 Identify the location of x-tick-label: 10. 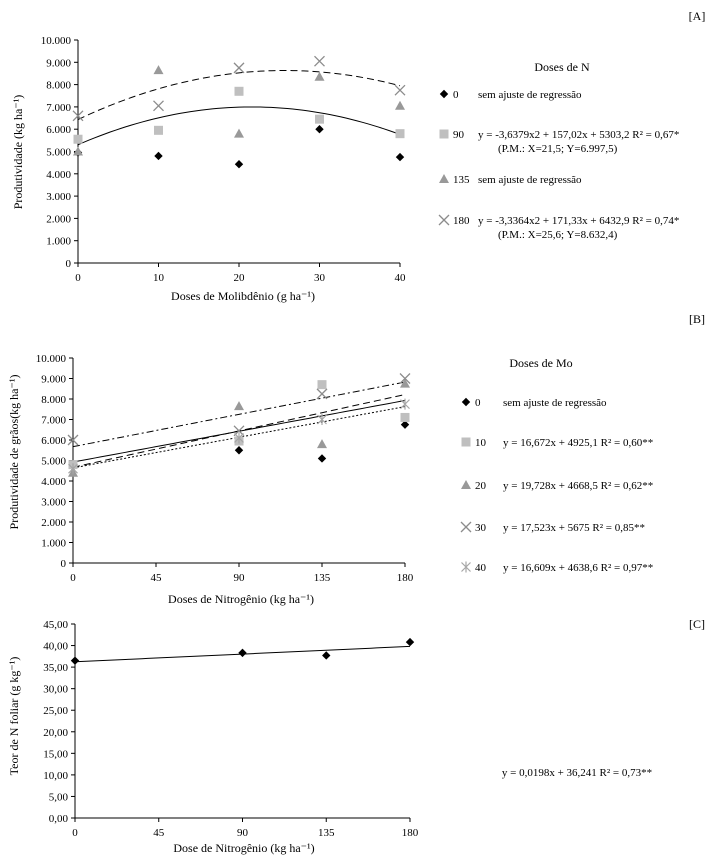
(159, 278).